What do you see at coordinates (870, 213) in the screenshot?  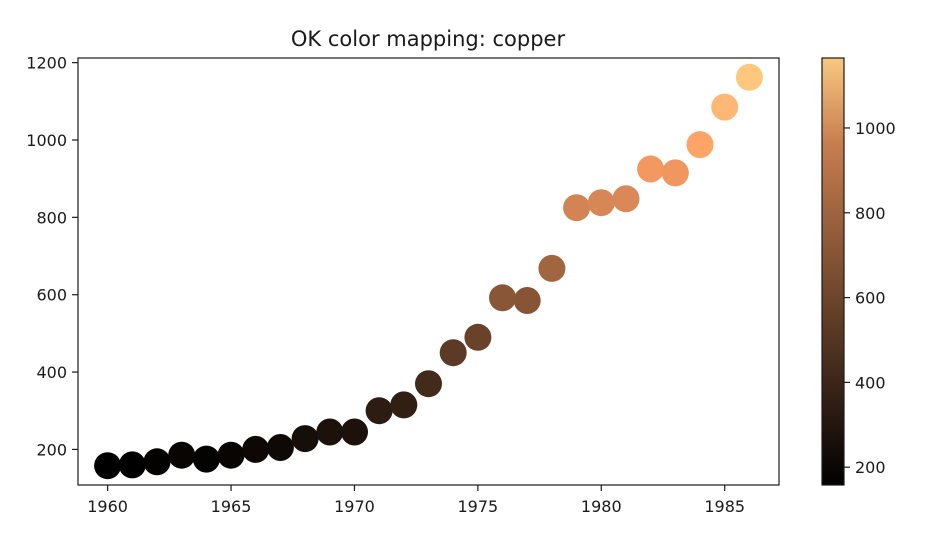 I see `colorbar-tick-label: 800` at bounding box center [870, 213].